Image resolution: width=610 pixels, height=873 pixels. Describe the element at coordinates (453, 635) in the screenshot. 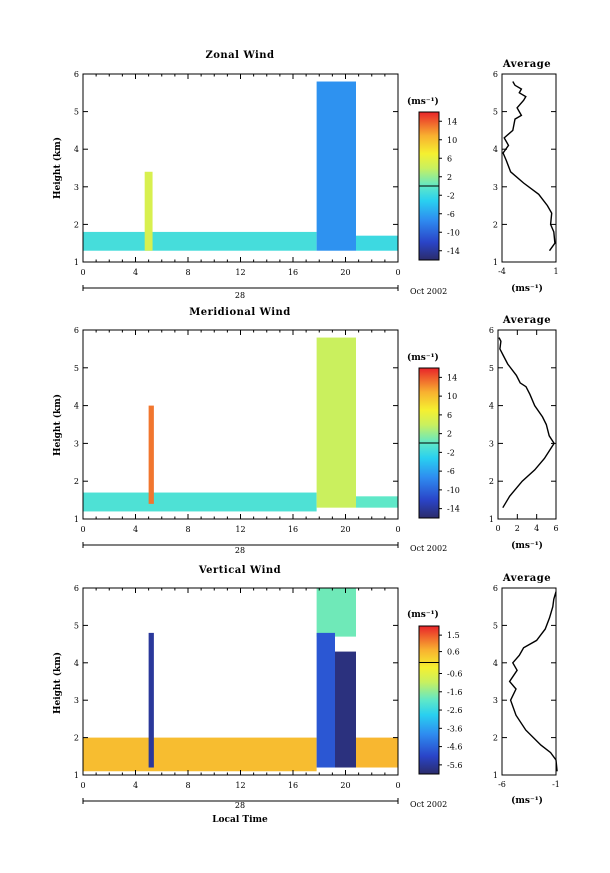

I see `colorbar-tick-label: 1.5` at that location.